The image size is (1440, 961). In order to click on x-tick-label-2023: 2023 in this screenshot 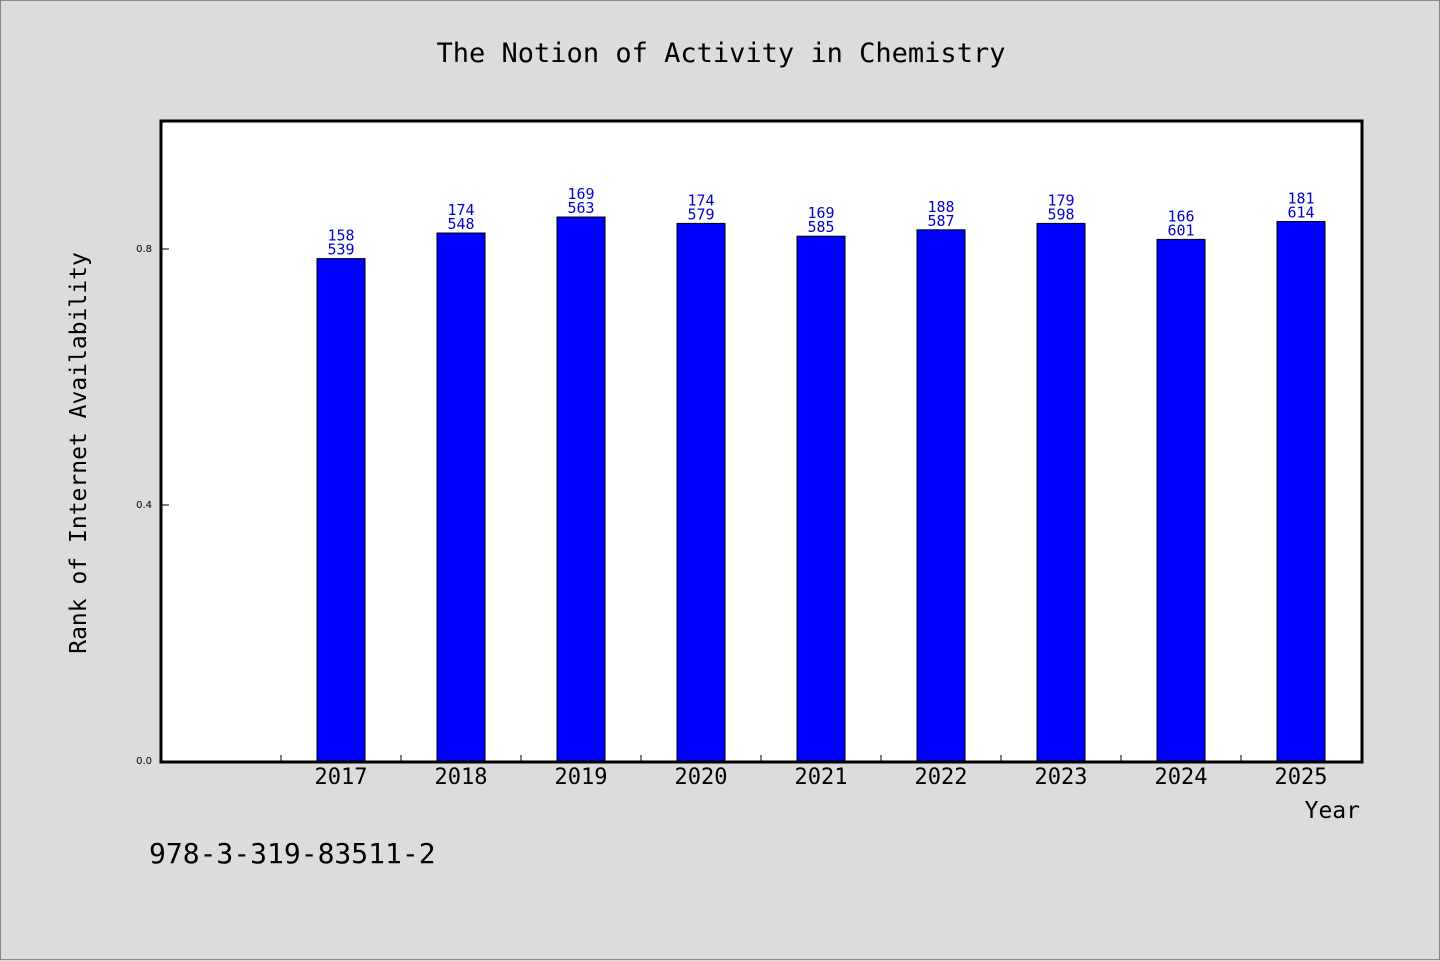, I will do `click(1061, 777)`.